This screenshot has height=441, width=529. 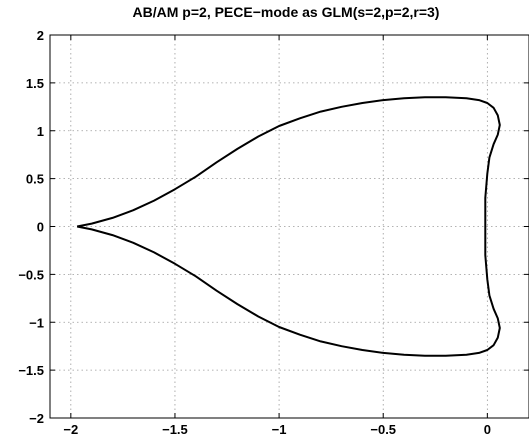 What do you see at coordinates (286, 12) in the screenshot?
I see `chart-title: AB/AM p=2, PECE−mode as GLM(s=2,p=2,r=3)` at bounding box center [286, 12].